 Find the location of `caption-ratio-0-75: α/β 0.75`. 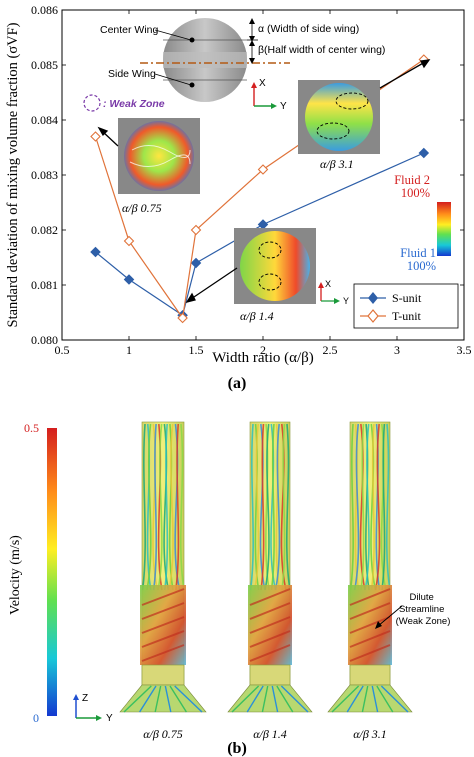

caption-ratio-0-75: α/β 0.75 is located at coordinates (163, 734).